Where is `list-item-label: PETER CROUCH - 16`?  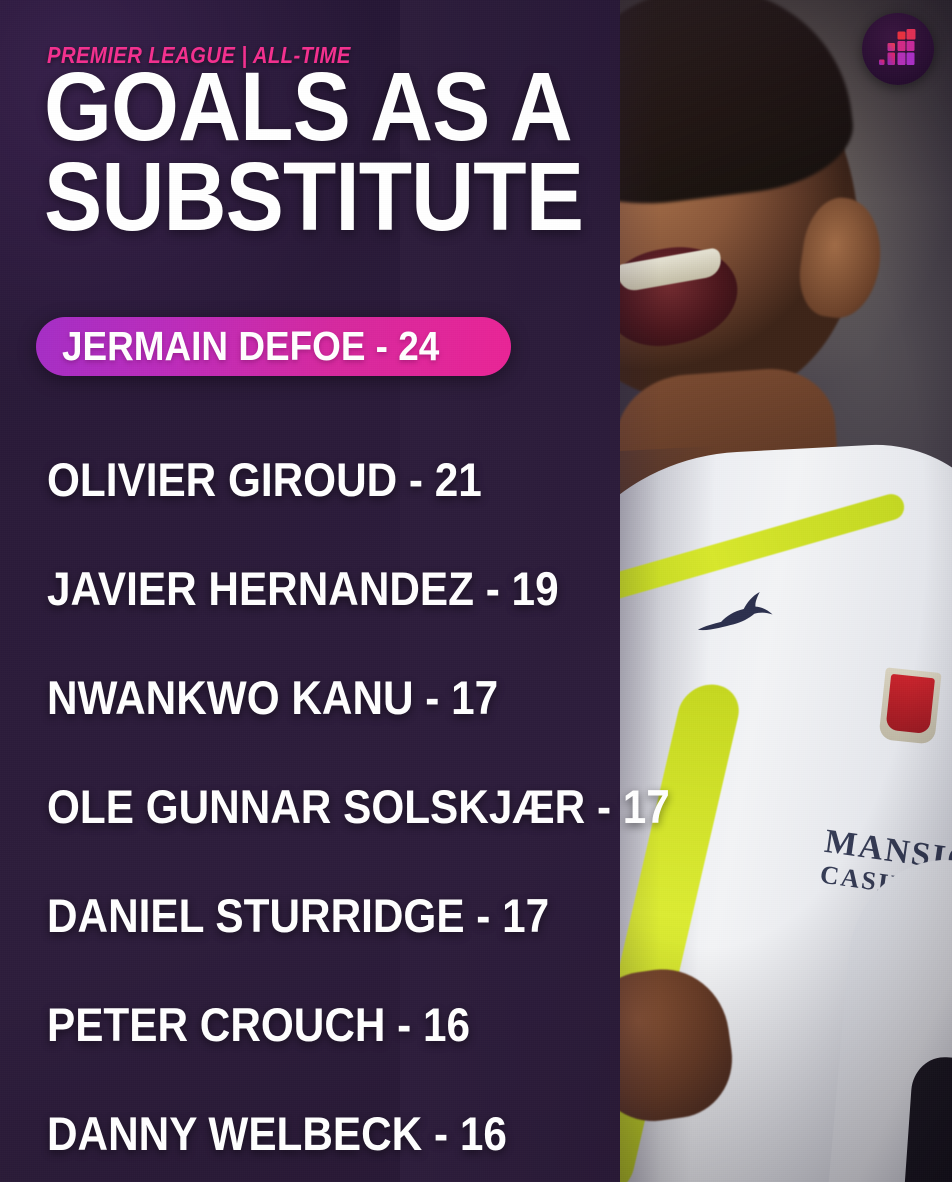 list-item-label: PETER CROUCH - 16 is located at coordinates (259, 1024).